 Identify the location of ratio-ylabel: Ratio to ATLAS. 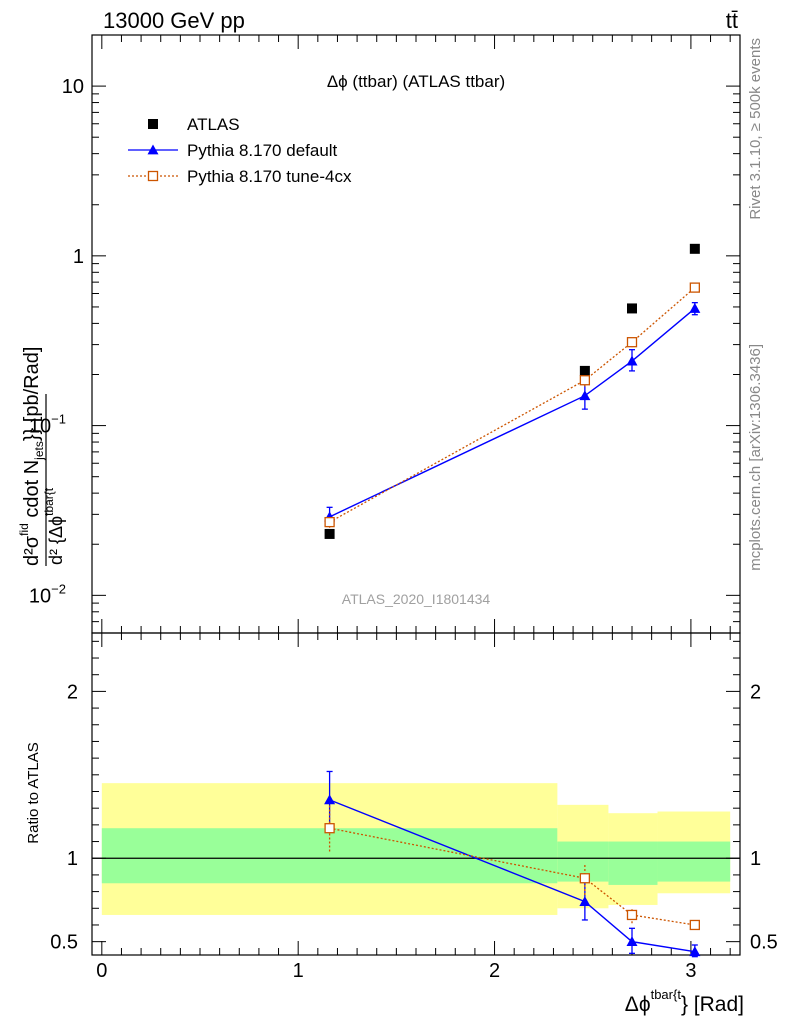
(33, 792).